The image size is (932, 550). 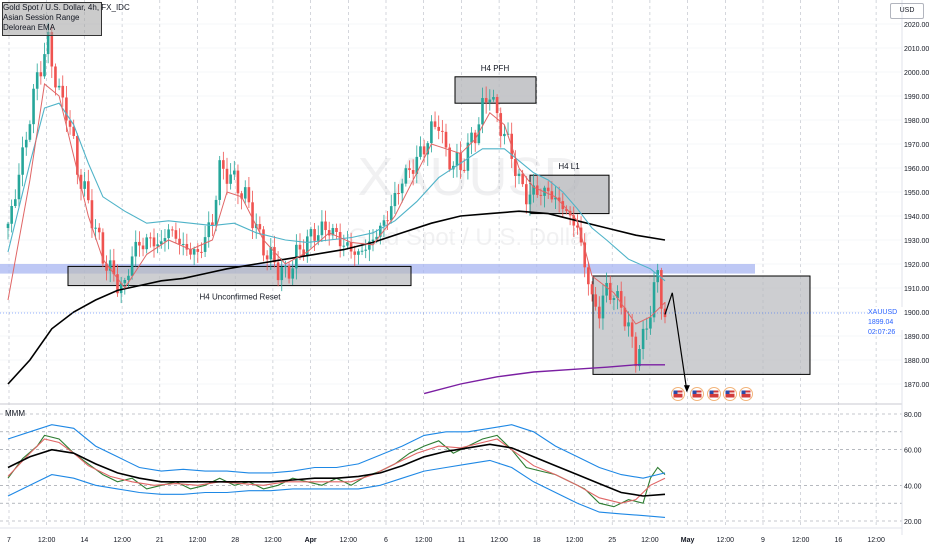 What do you see at coordinates (881, 322) in the screenshot?
I see `badge-price: 1899.04` at bounding box center [881, 322].